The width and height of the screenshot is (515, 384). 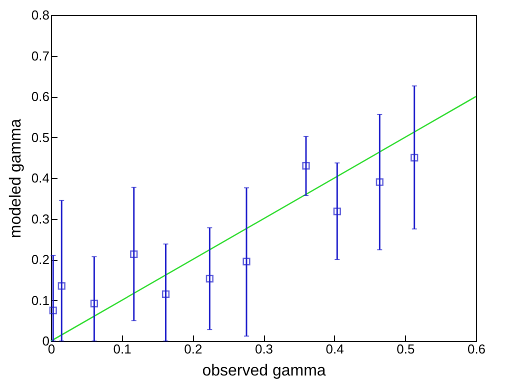 I want to click on y-tick-label: 0.5, so click(x=40, y=137).